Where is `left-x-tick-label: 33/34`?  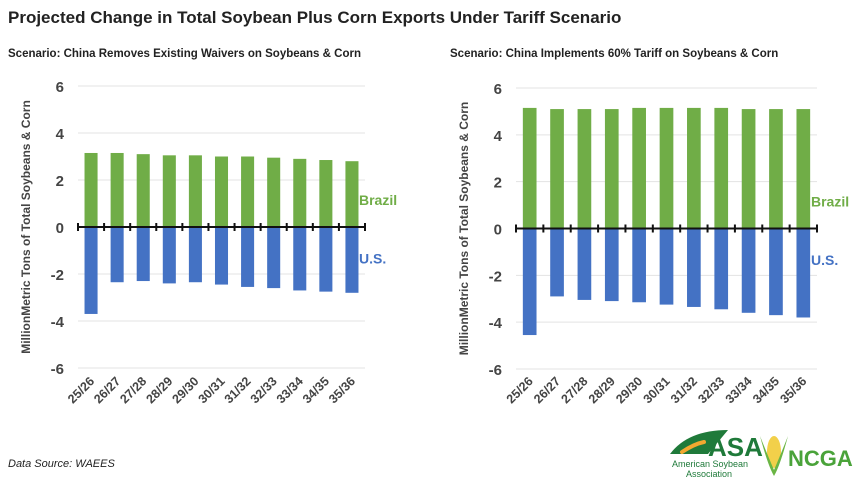
left-x-tick-label: 33/34 is located at coordinates (290, 390).